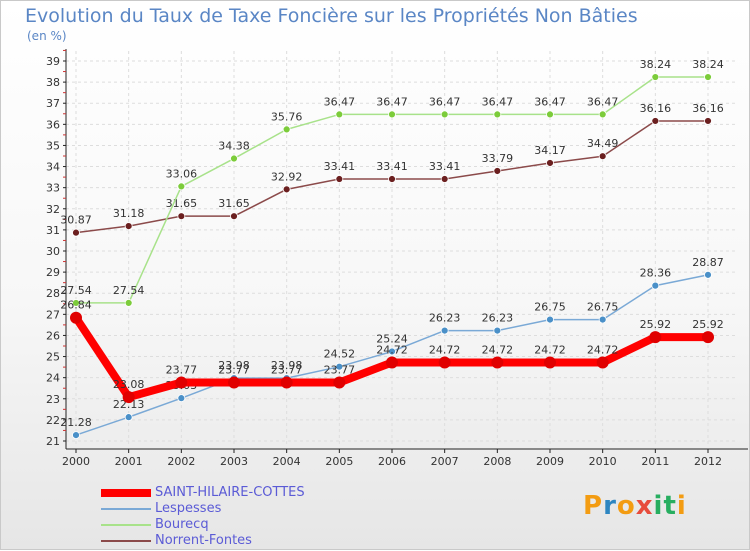 This screenshot has height=551, width=750. I want to click on x-tick-label: 2000, so click(76, 461).